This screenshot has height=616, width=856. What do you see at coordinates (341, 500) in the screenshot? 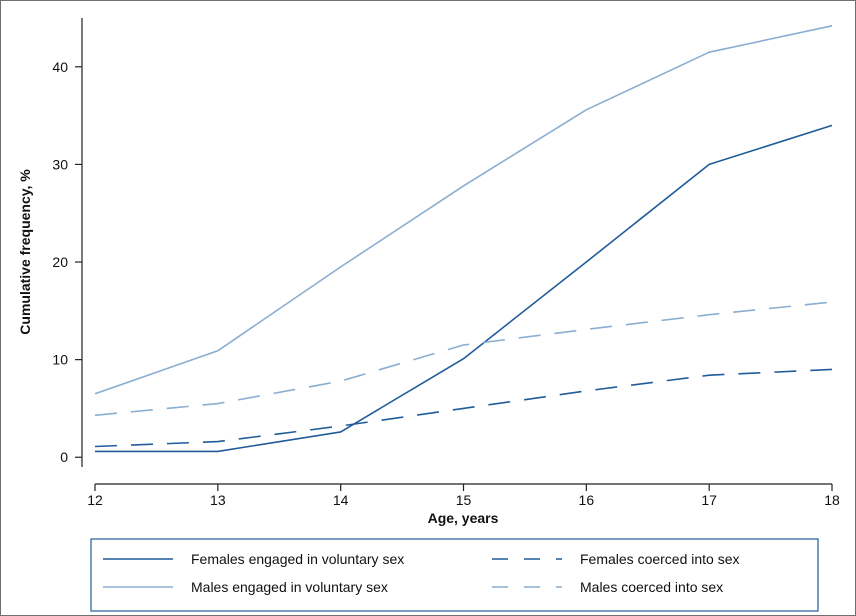
I see `x-tick-label: 14` at bounding box center [341, 500].